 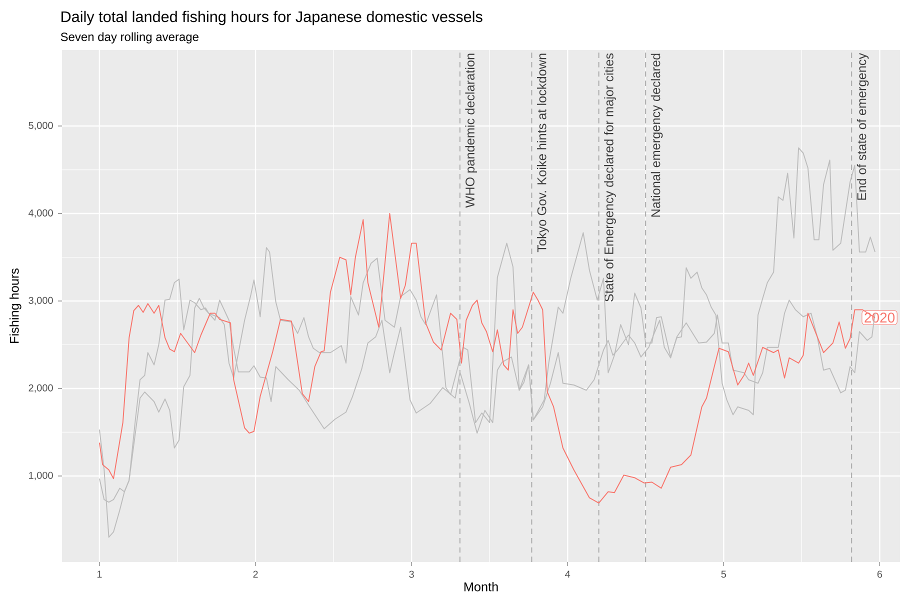 What do you see at coordinates (40, 126) in the screenshot?
I see `y-tick-label: 5,000` at bounding box center [40, 126].